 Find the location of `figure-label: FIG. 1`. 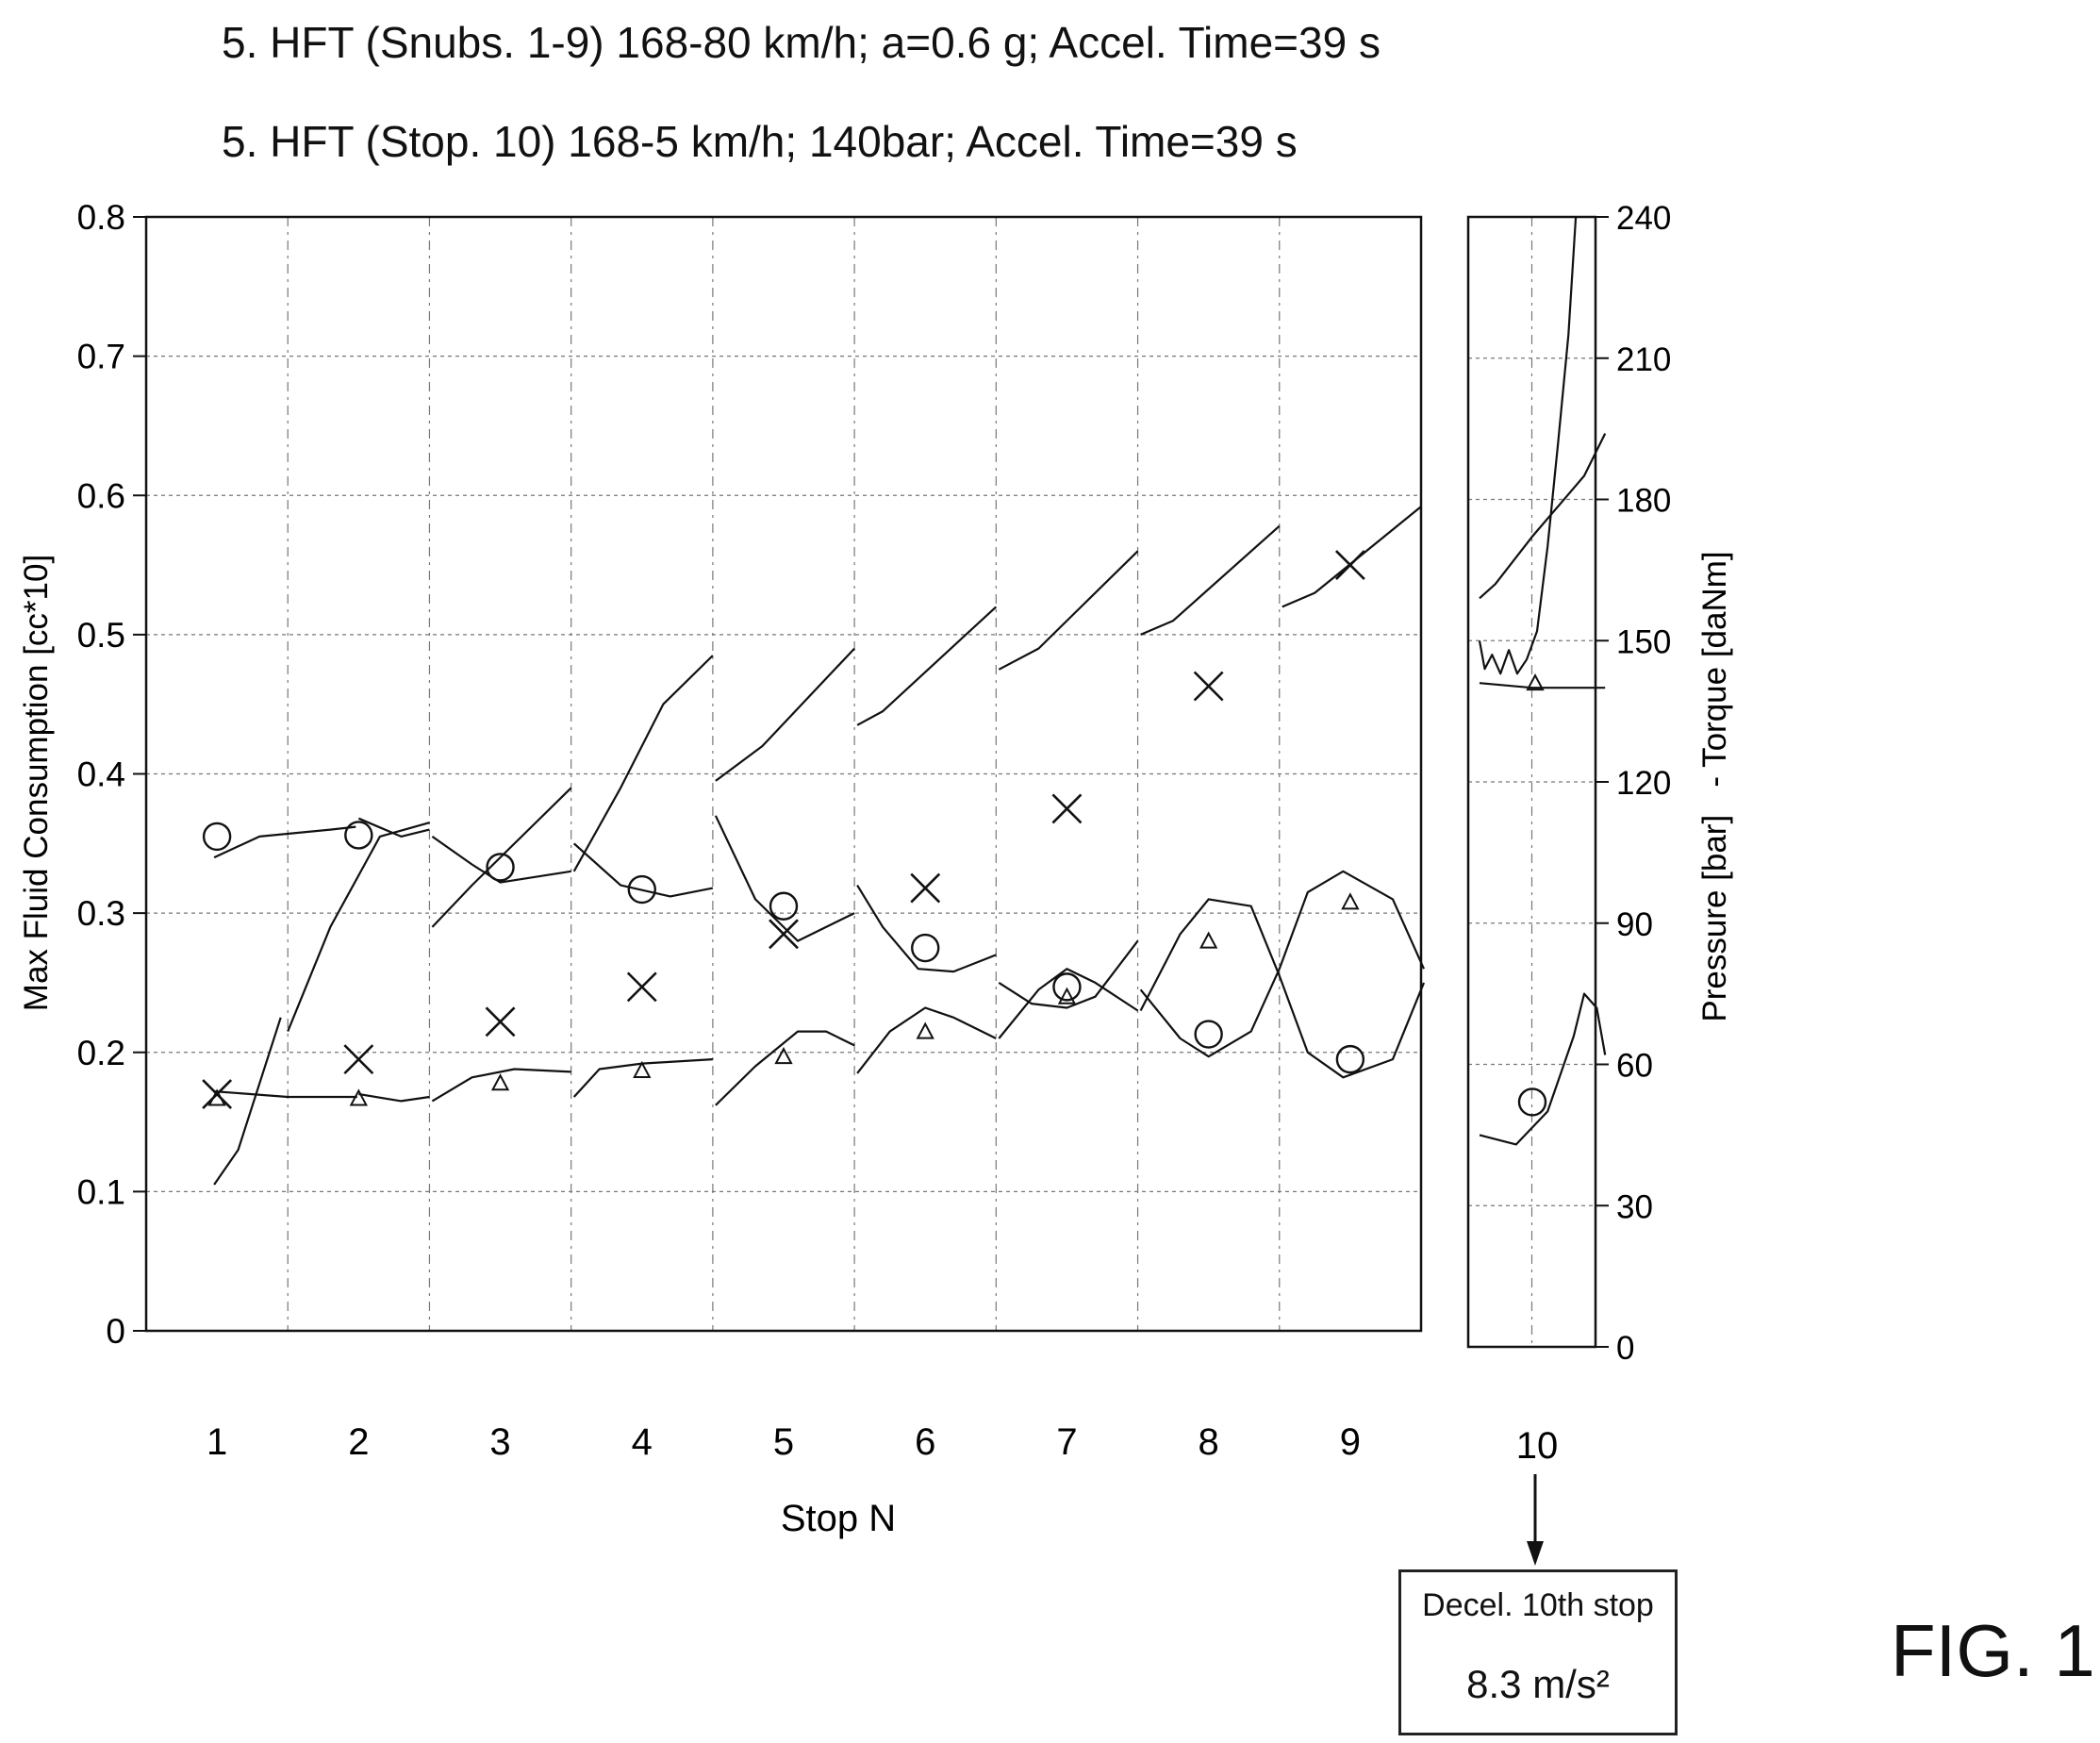

figure-label: FIG. 1 is located at coordinates (1993, 1651).